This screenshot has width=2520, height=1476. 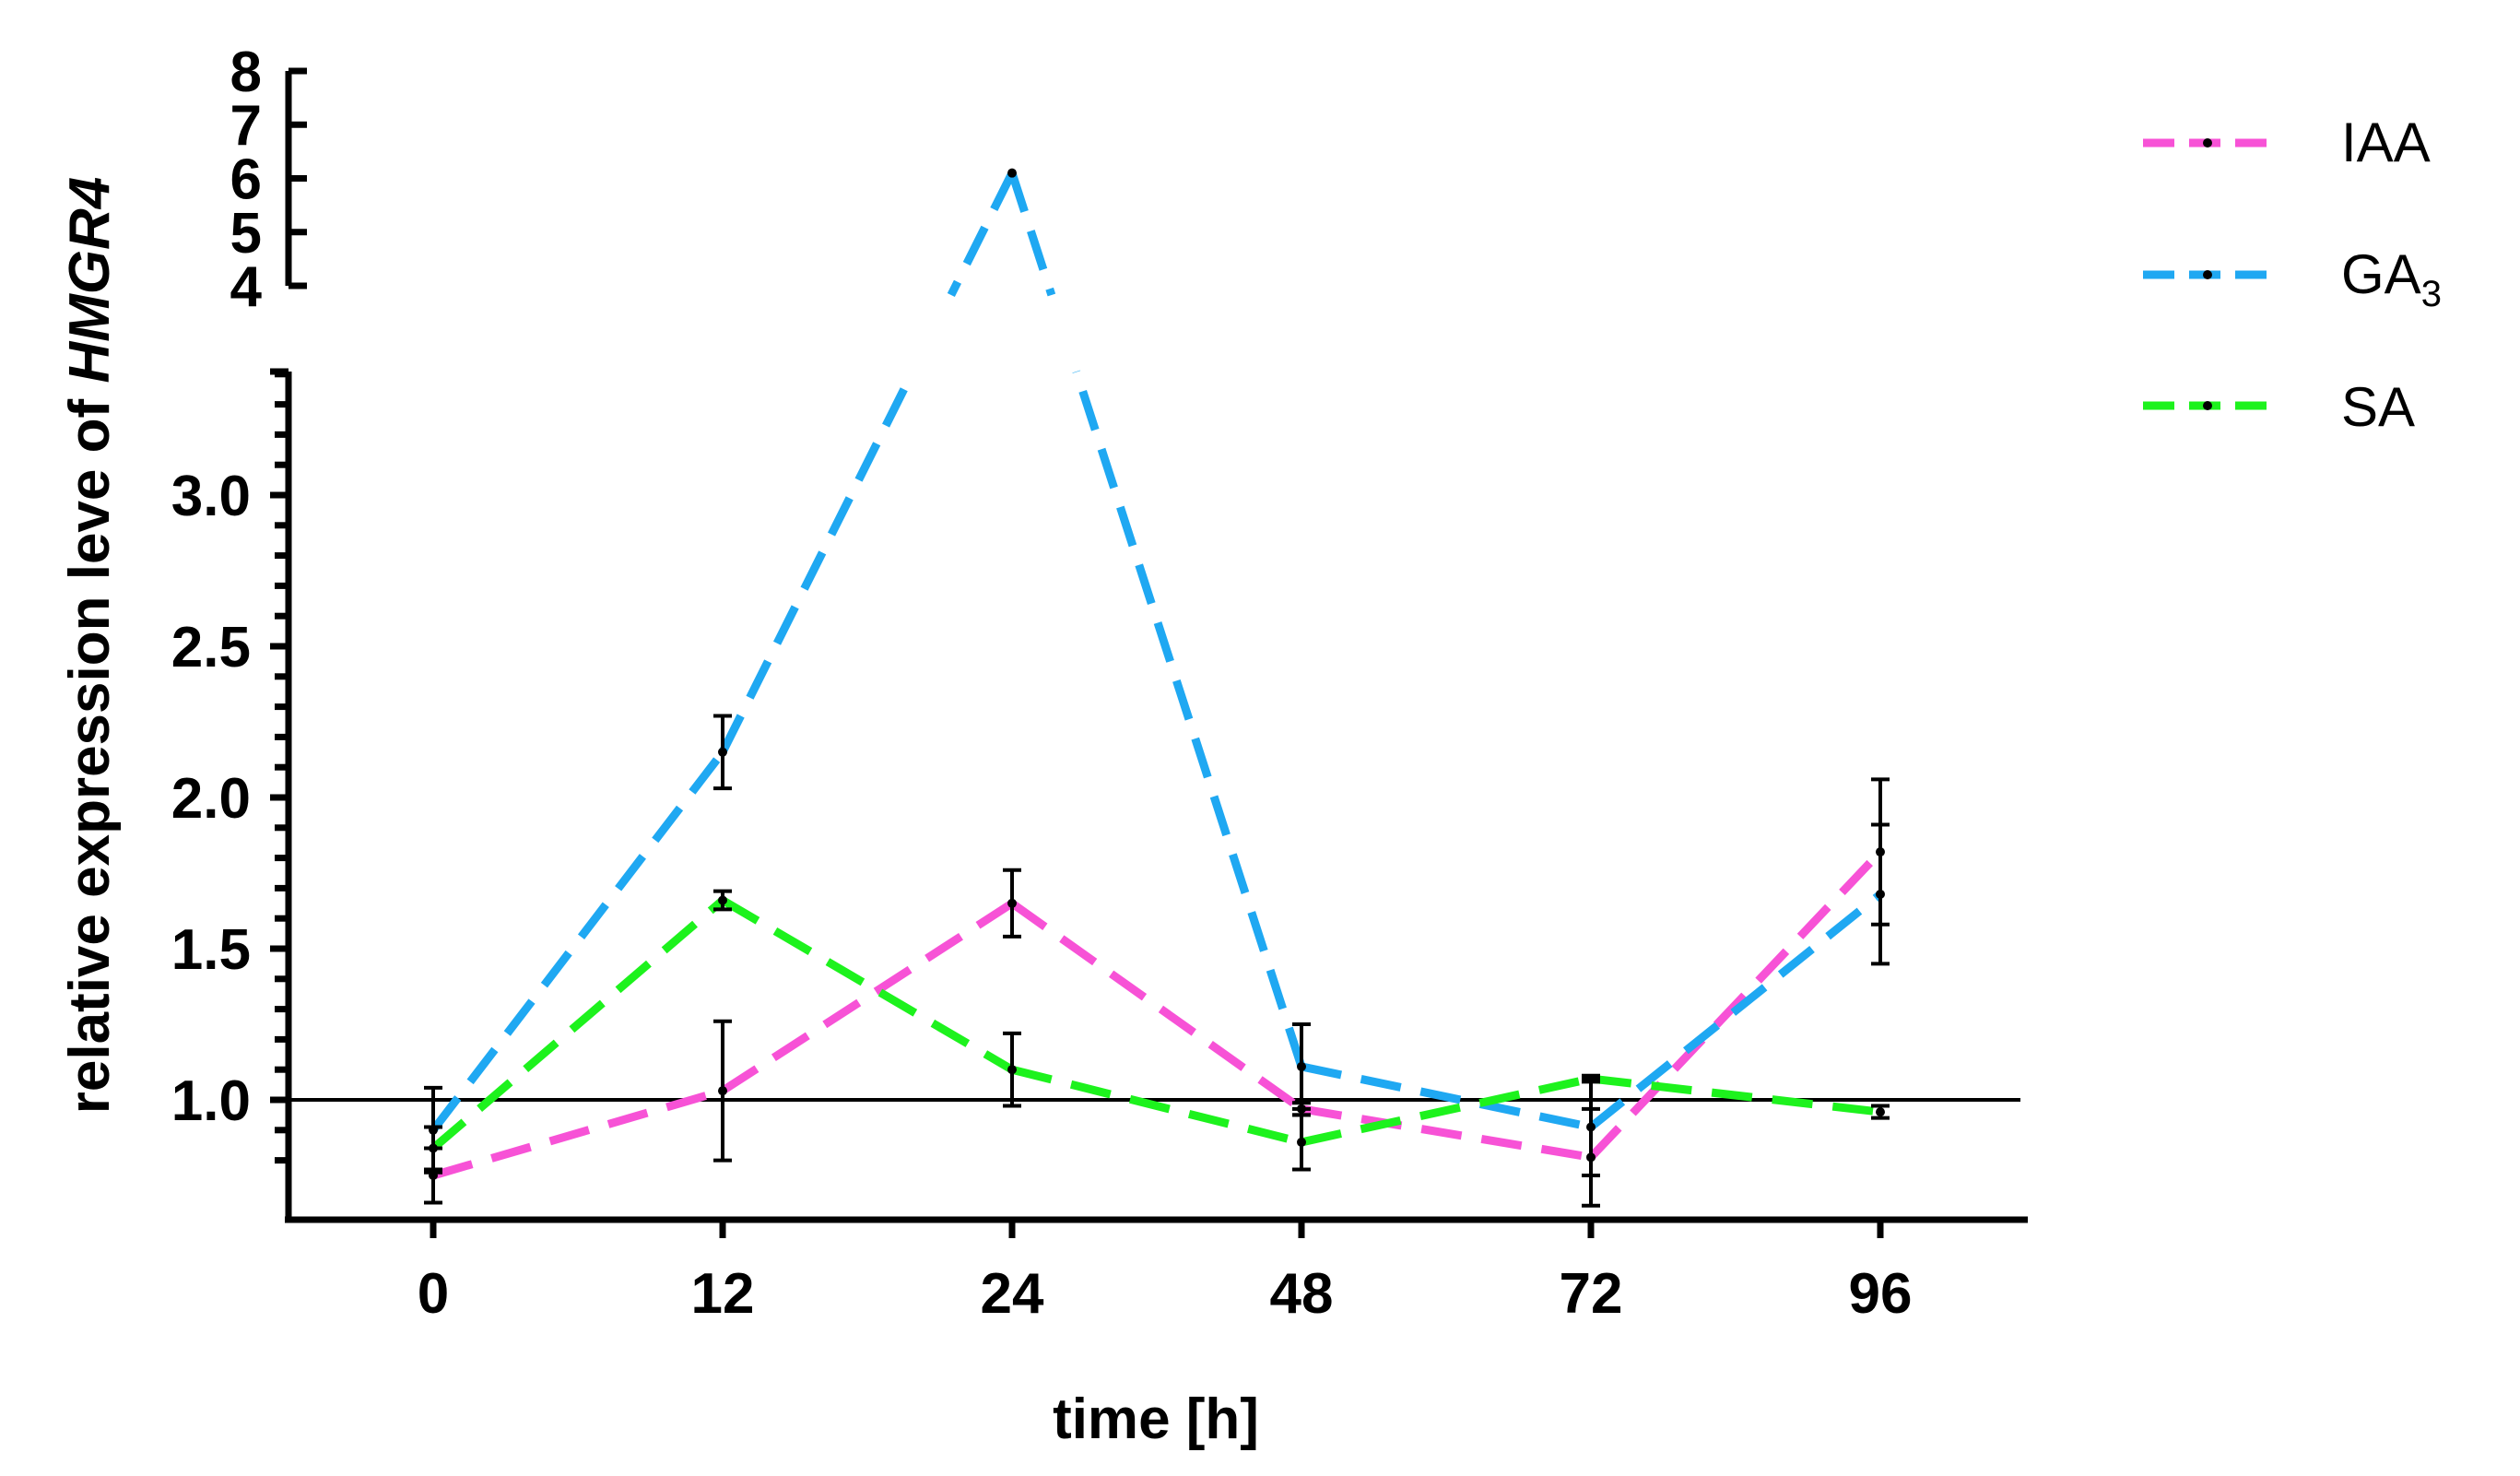 I want to click on legend-marker-iaa, so click(x=2207, y=143).